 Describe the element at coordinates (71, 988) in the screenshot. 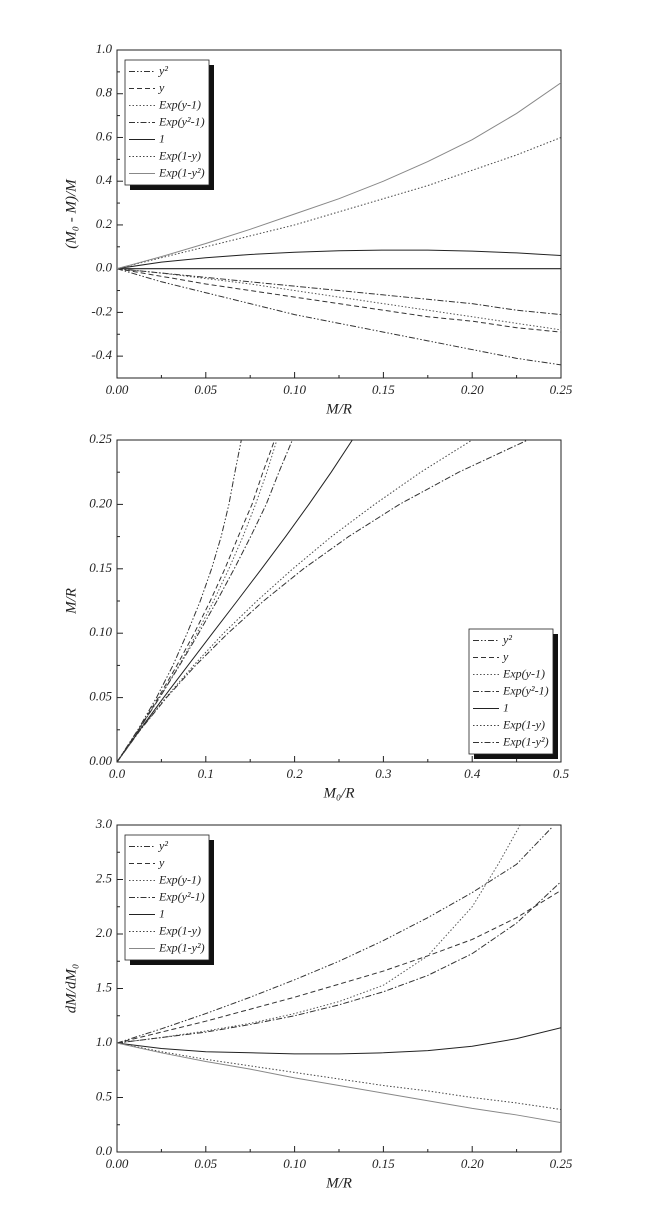

I see `y-axis-label: dM/dM₀` at that location.